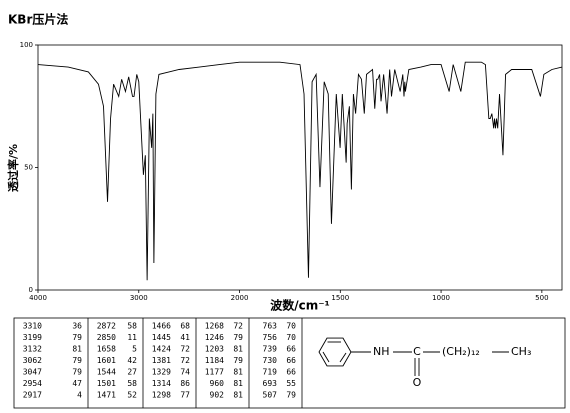  I want to click on y-tick-label: 50, so click(28, 168).